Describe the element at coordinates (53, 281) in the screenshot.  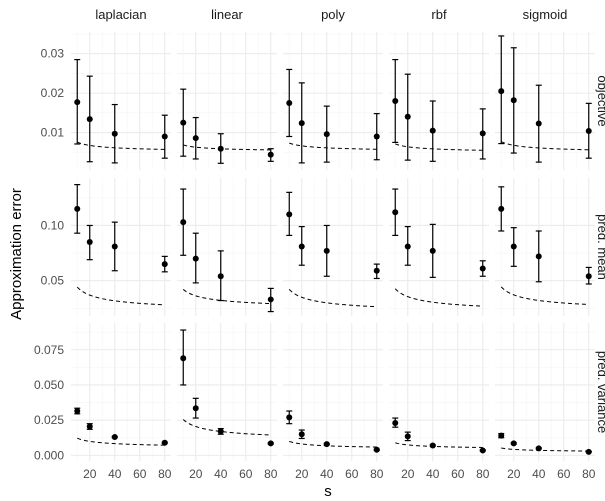
I see `y-tick-label: 0.05` at that location.